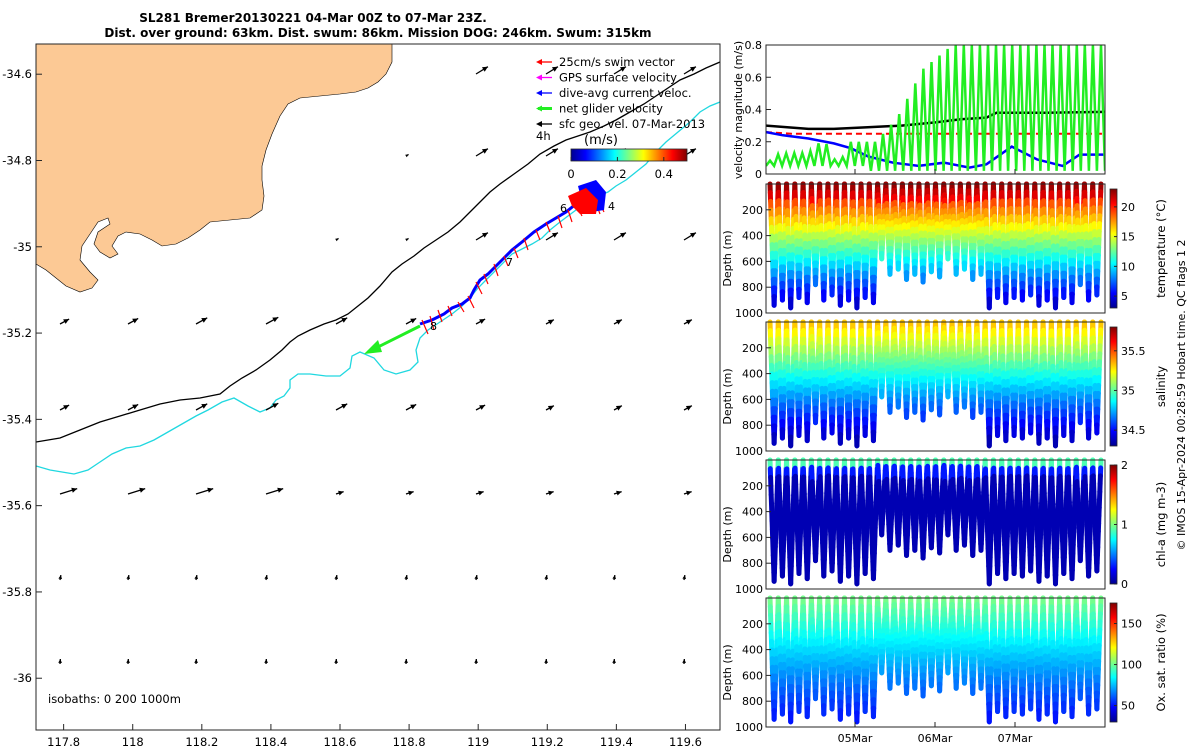 The width and height of the screenshot is (1200, 750). Describe the element at coordinates (1128, 237) in the screenshot. I see `section-colorbar-tick-label: 15` at that location.